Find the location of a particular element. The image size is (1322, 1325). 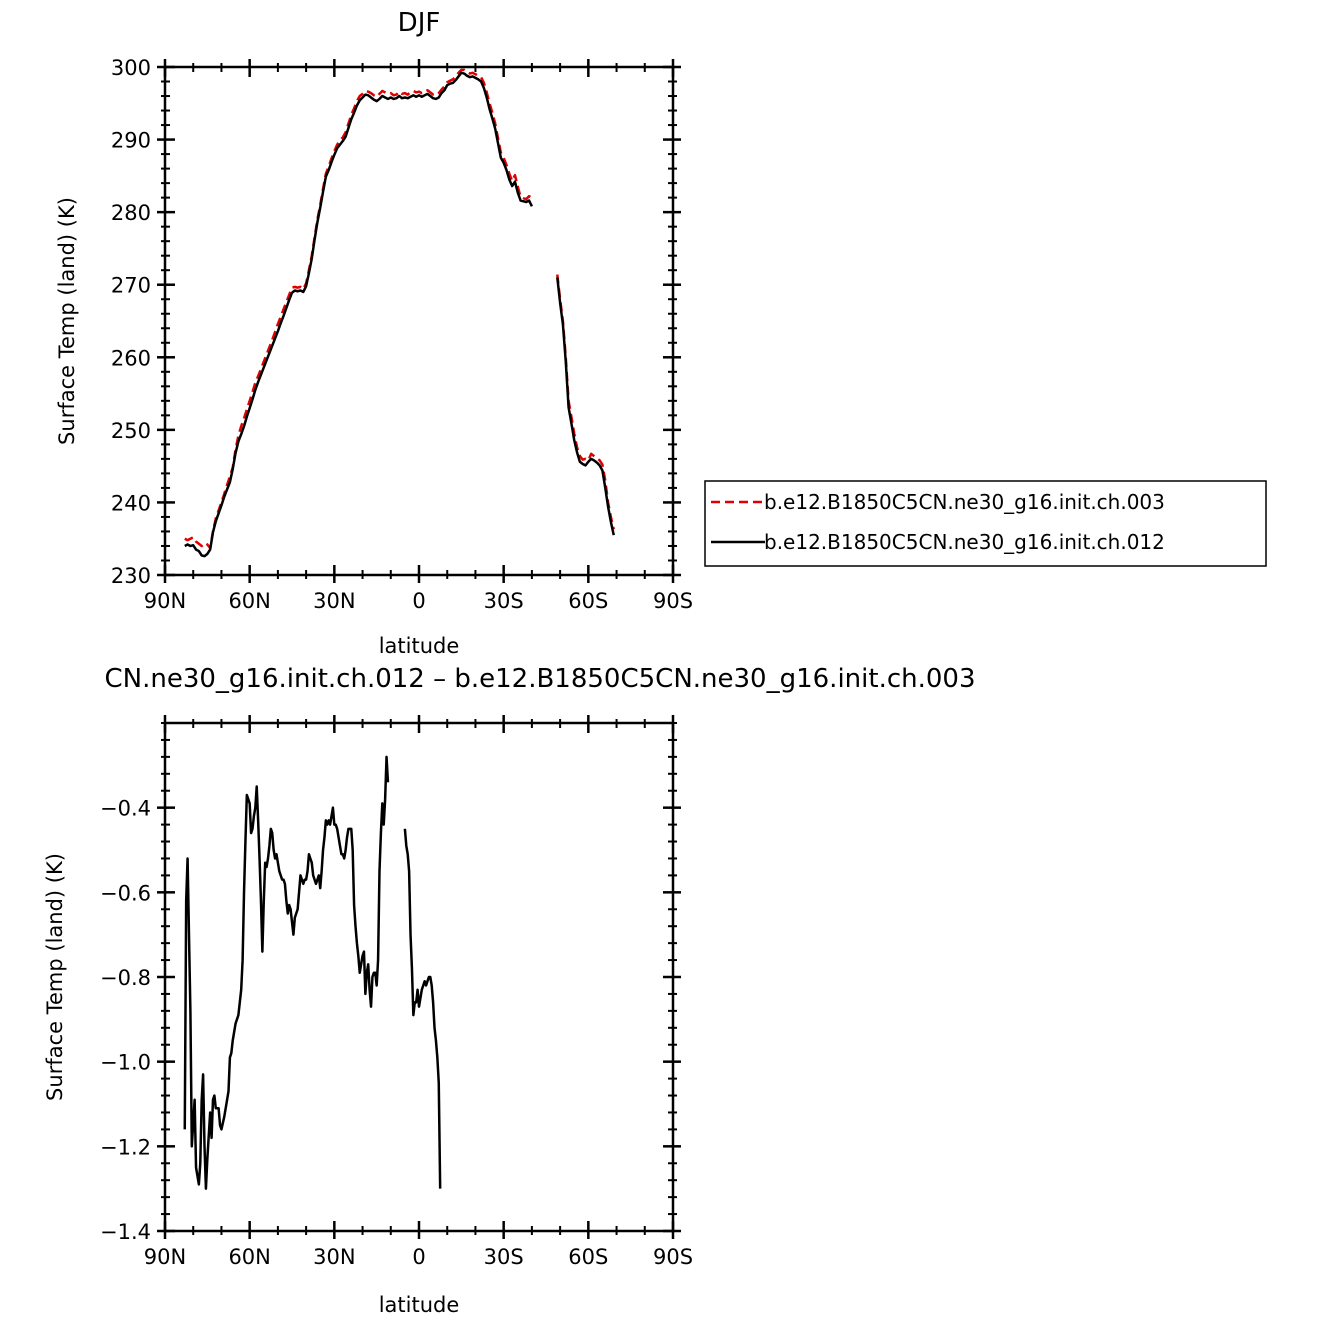

legend-box is located at coordinates (985, 523).